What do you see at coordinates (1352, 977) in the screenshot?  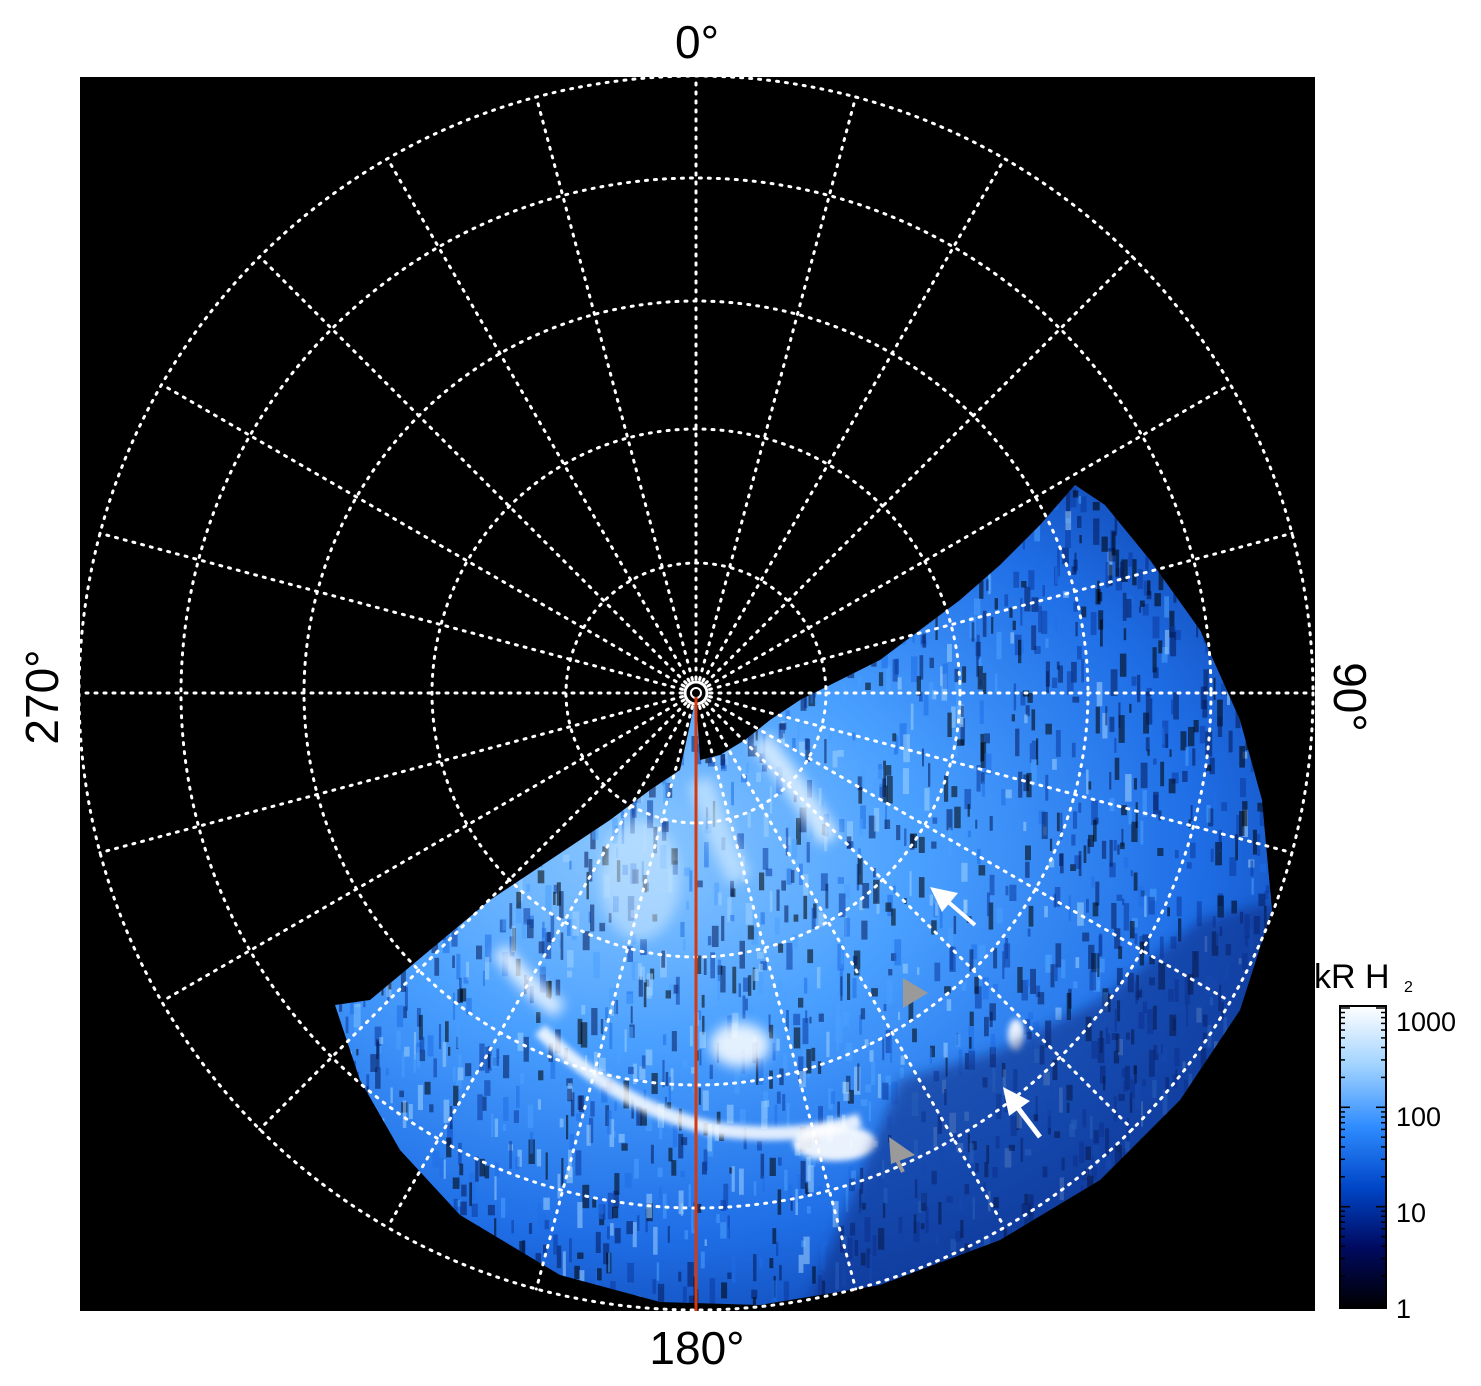 I see `colorbar-title: kR H` at bounding box center [1352, 977].